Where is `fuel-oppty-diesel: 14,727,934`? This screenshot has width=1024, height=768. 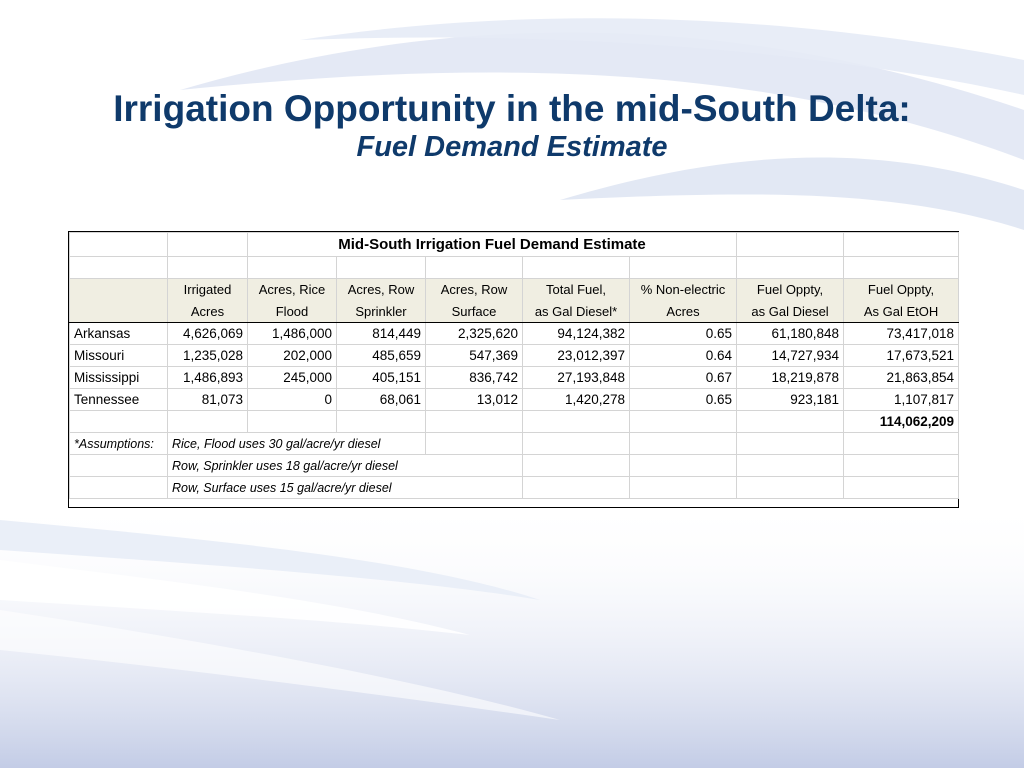 fuel-oppty-diesel: 14,727,934 is located at coordinates (790, 355).